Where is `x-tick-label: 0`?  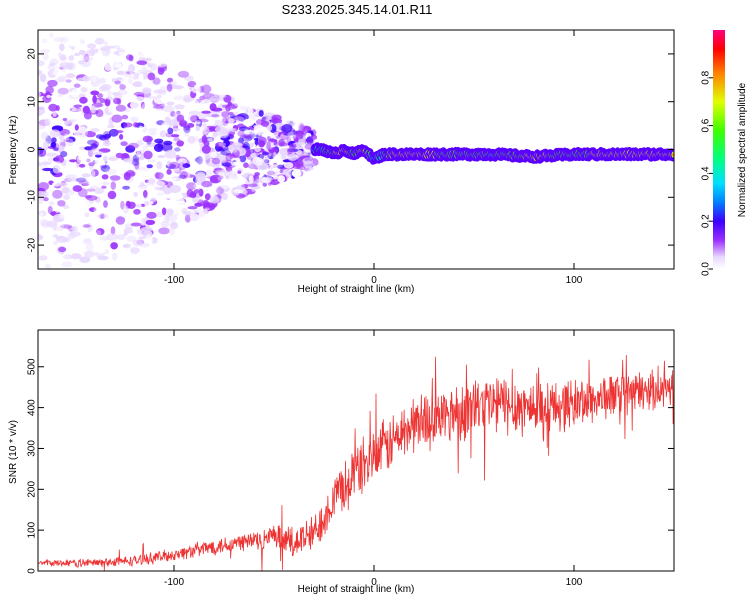 x-tick-label: 0 is located at coordinates (374, 280).